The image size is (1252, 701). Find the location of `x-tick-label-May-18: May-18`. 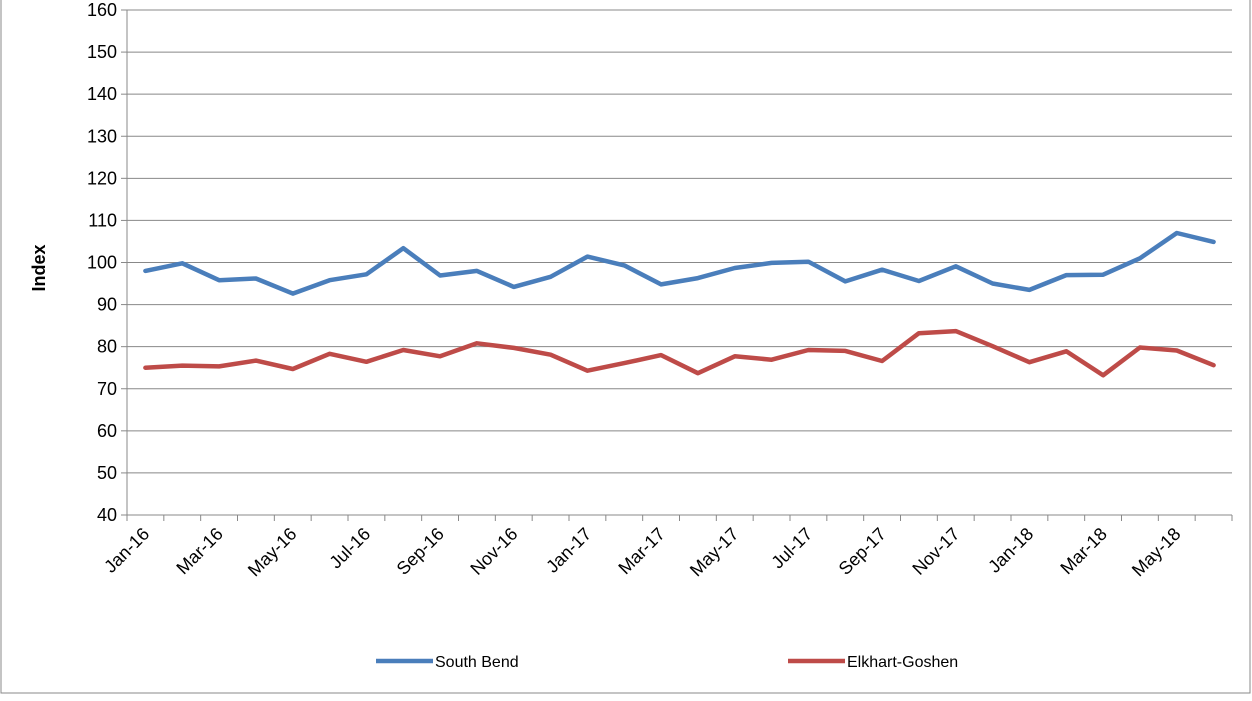

x-tick-label-May-18: May-18 is located at coordinates (1156, 552).